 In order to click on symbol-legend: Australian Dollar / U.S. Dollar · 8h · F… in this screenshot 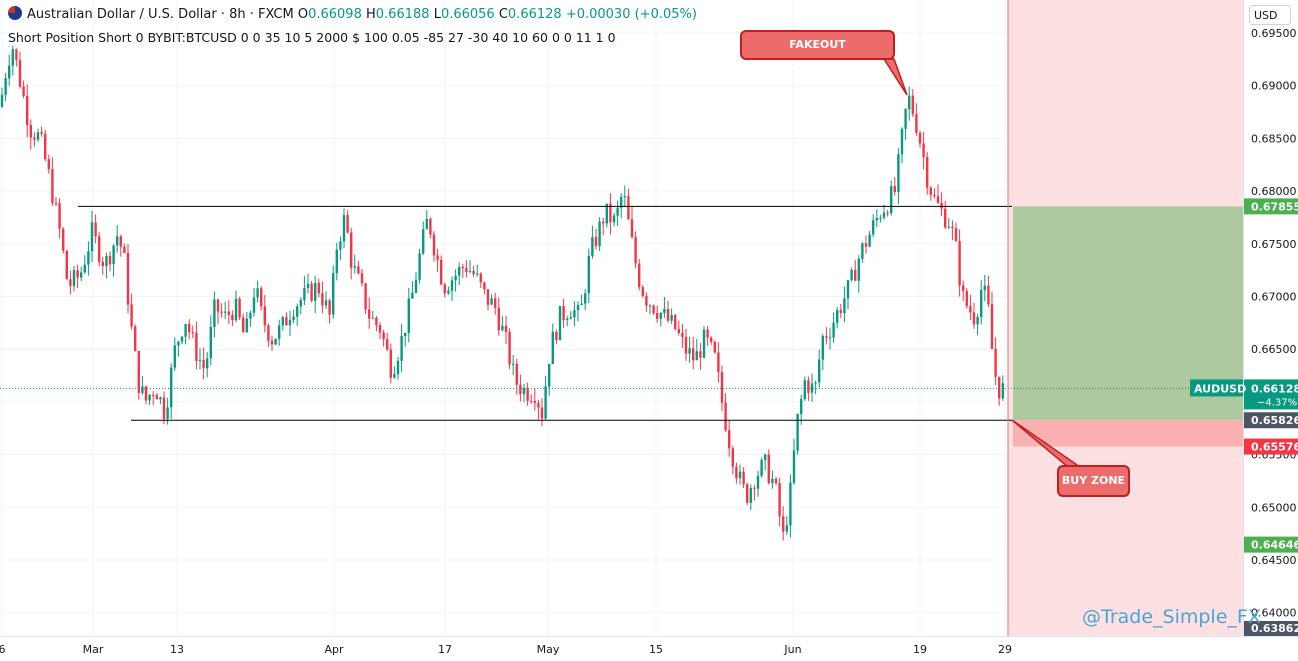, I will do `click(352, 14)`.